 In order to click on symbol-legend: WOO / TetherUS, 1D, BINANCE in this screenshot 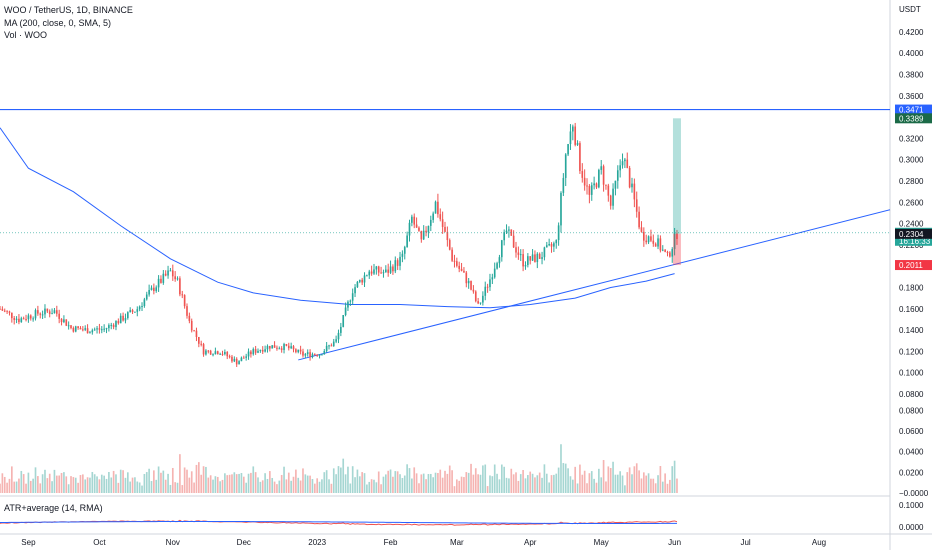, I will do `click(68, 10)`.